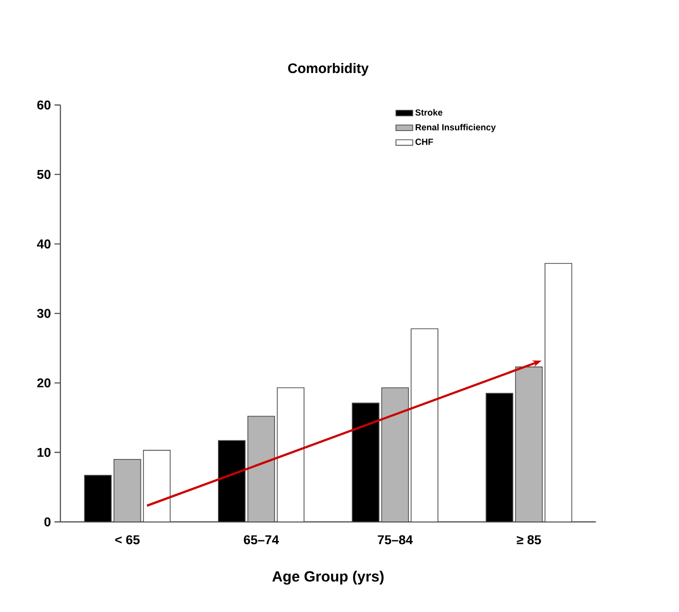 This screenshot has width=679, height=612. What do you see at coordinates (456, 128) in the screenshot?
I see `legend-label: Renal Insufficiency` at bounding box center [456, 128].